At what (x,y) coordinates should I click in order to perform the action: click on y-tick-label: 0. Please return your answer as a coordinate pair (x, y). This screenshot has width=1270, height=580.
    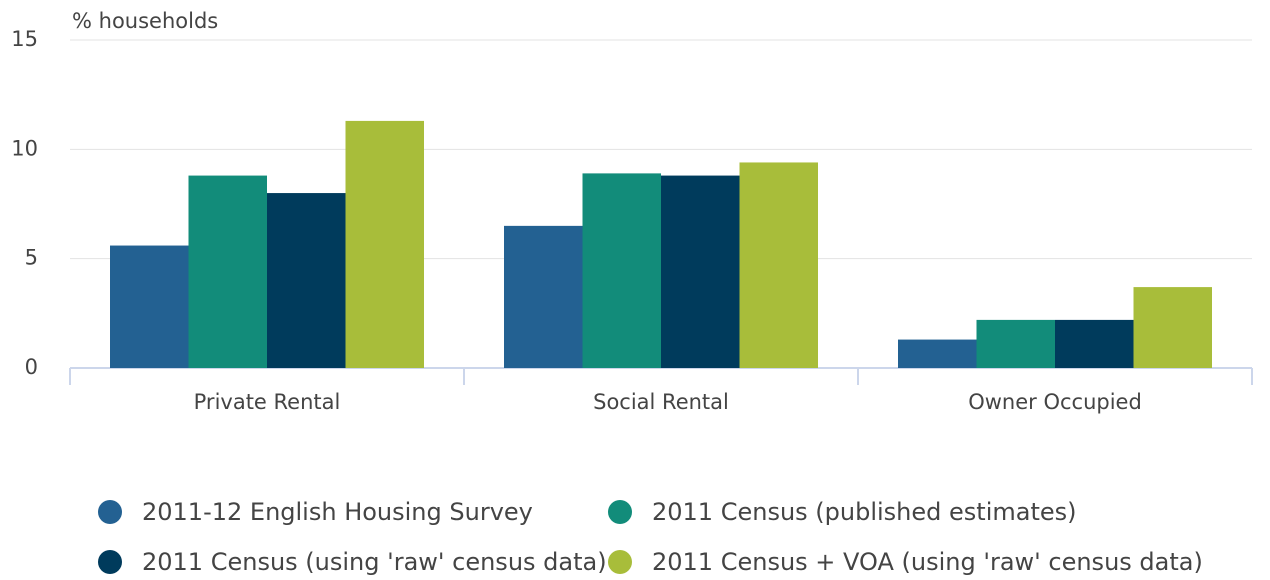
    Looking at the image, I should click on (31, 367).